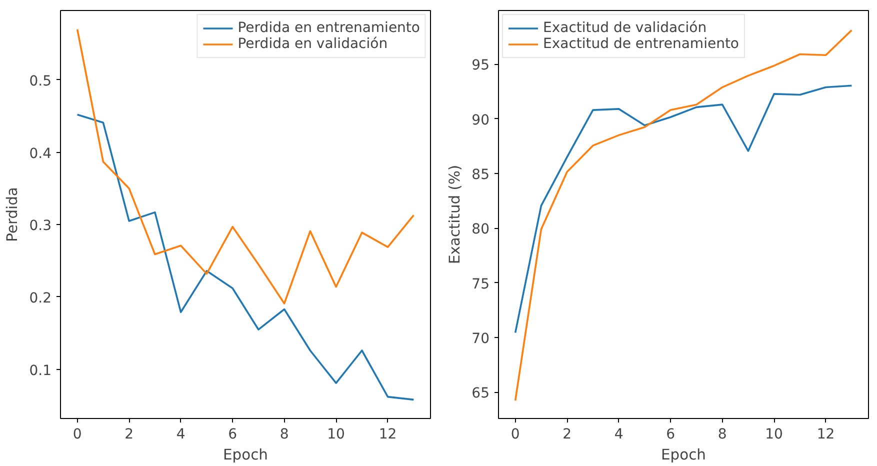 The image size is (877, 466). What do you see at coordinates (481, 174) in the screenshot?
I see `y-tick-label: 85` at bounding box center [481, 174].